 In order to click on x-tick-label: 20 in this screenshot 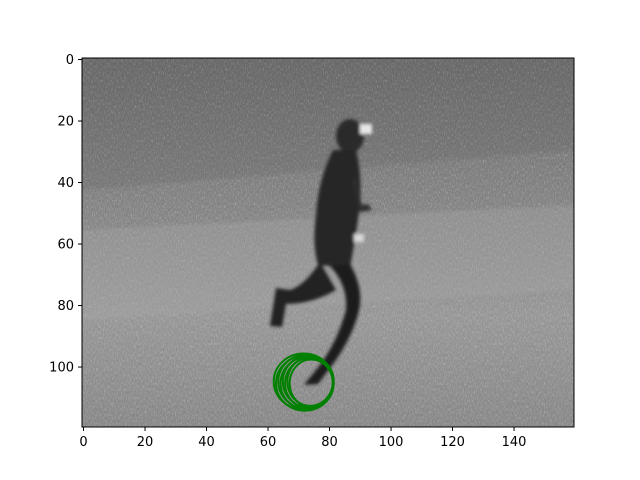, I will do `click(145, 442)`.